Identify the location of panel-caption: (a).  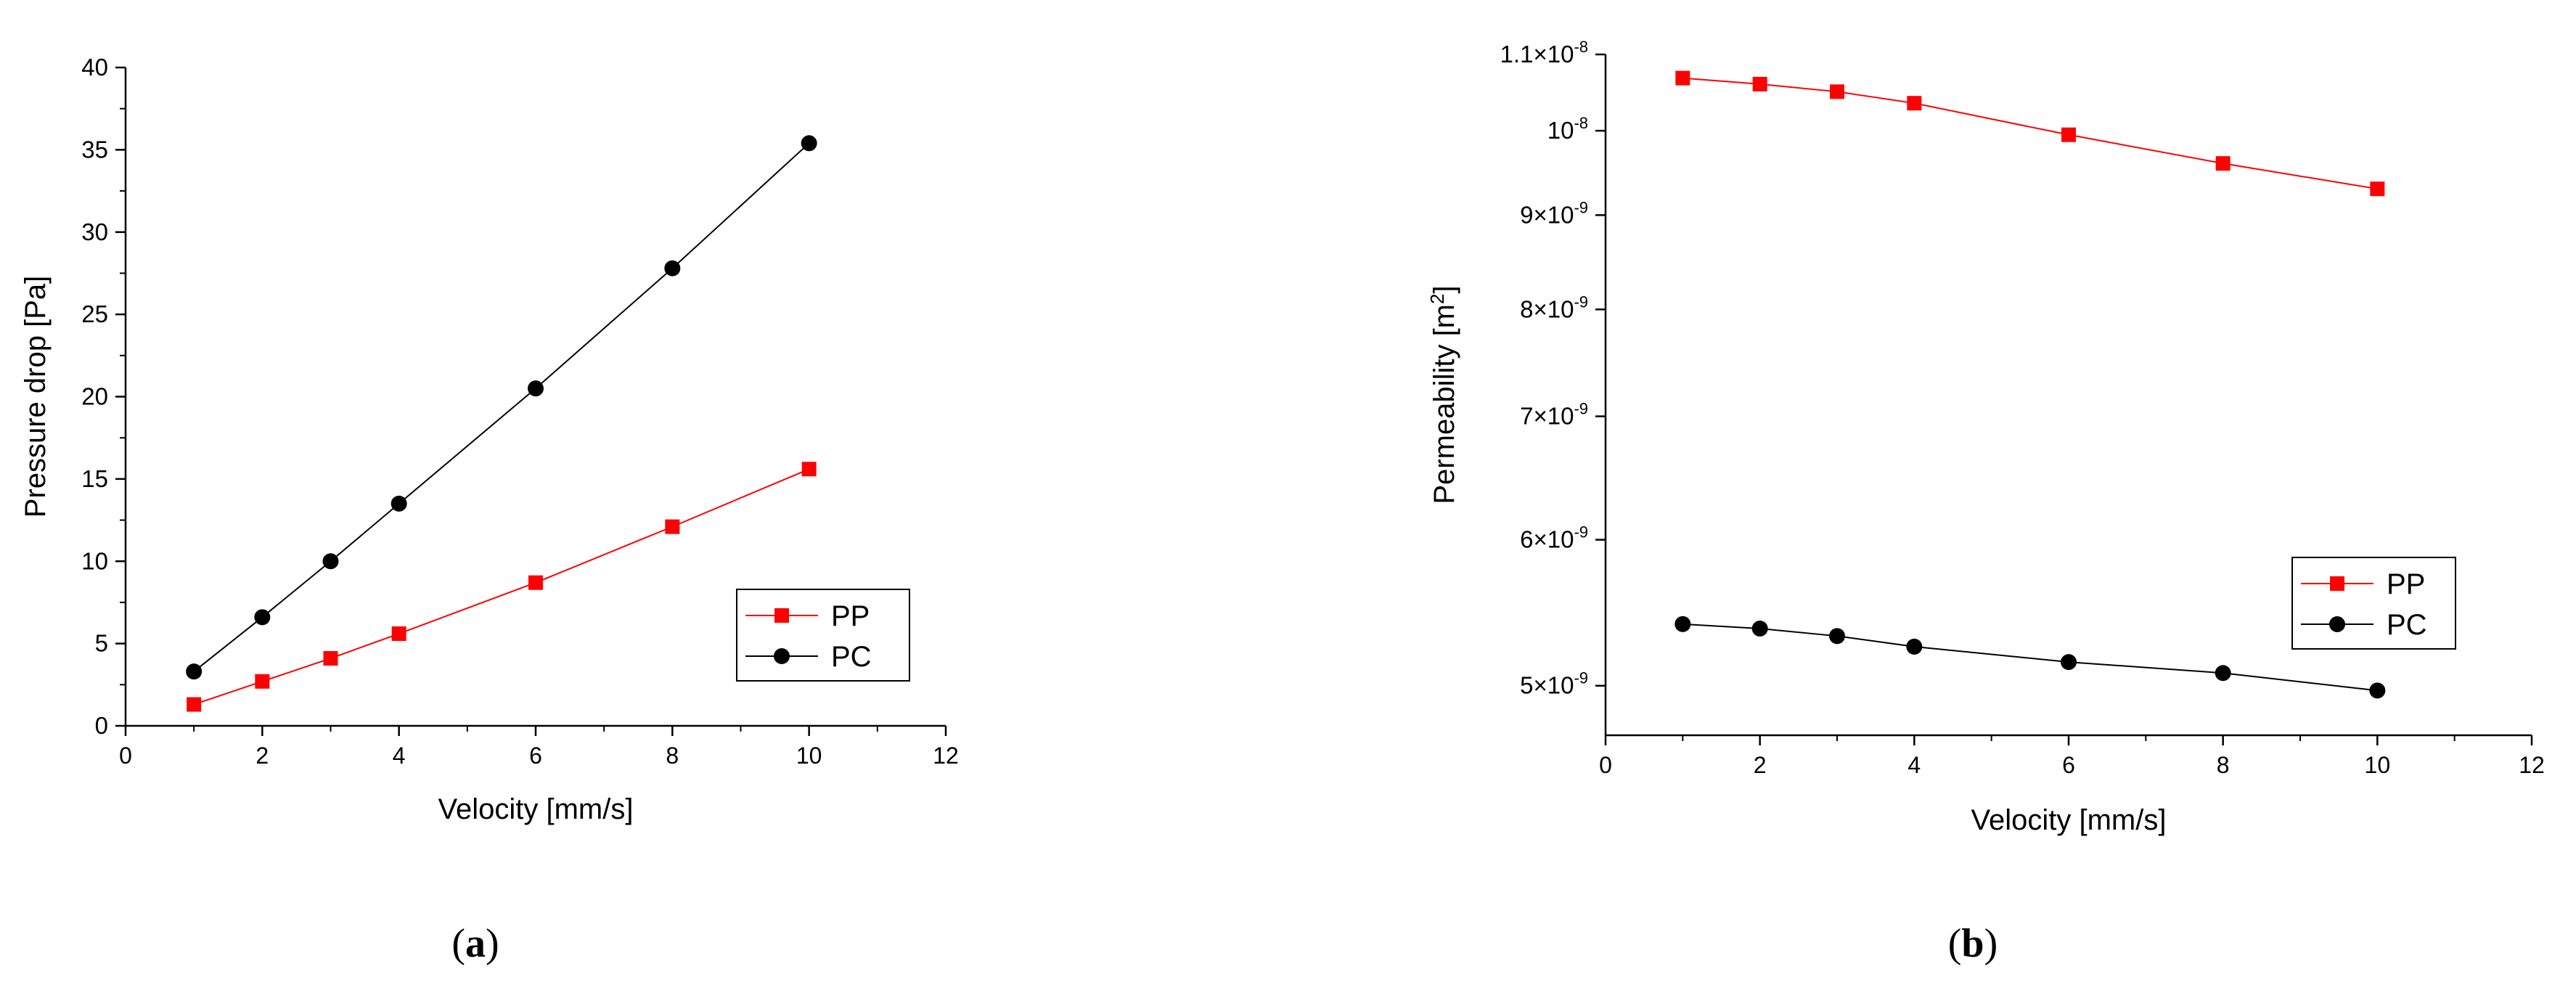
(475, 943).